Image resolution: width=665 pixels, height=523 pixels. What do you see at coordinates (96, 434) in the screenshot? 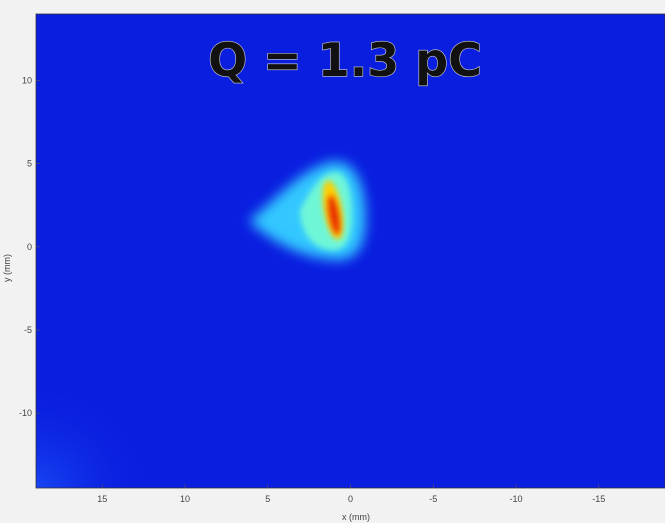
I see `corner-glow` at bounding box center [96, 434].